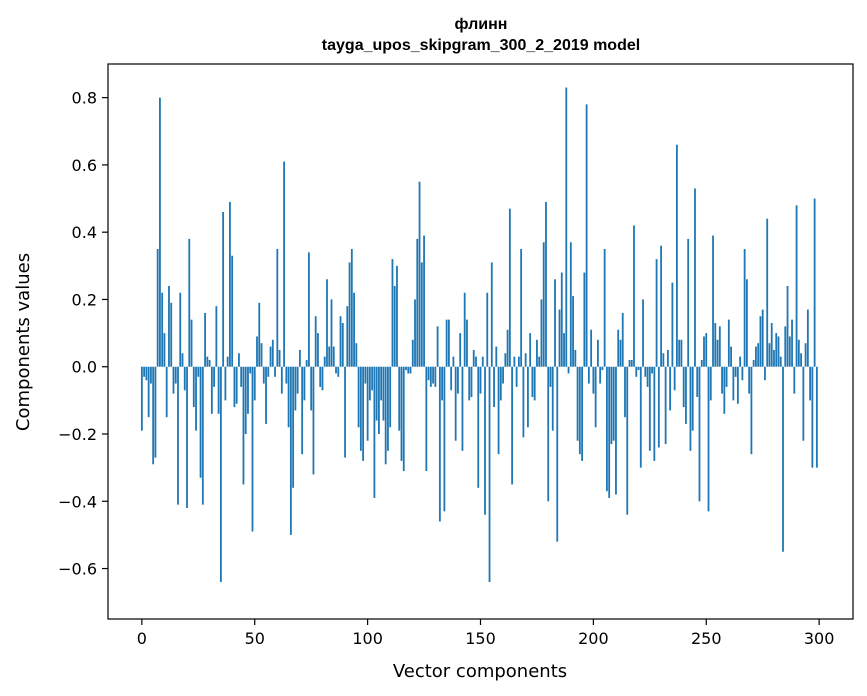 The height and width of the screenshot is (696, 867). What do you see at coordinates (84, 98) in the screenshot?
I see `y-tick-label: 0.8` at bounding box center [84, 98].